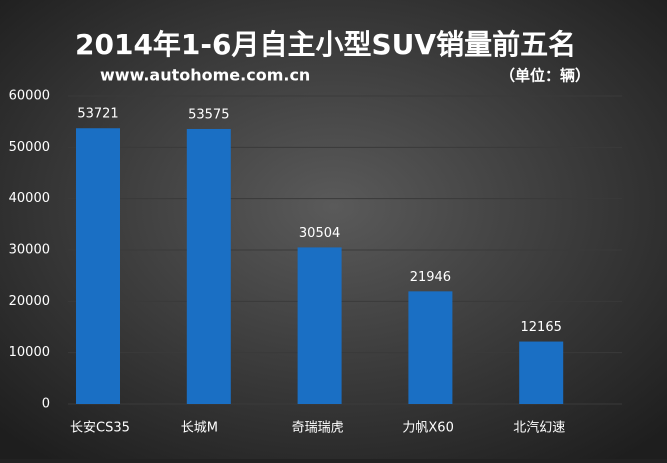 The image size is (667, 463). I want to click on y-tick-label: 60000, so click(29, 96).